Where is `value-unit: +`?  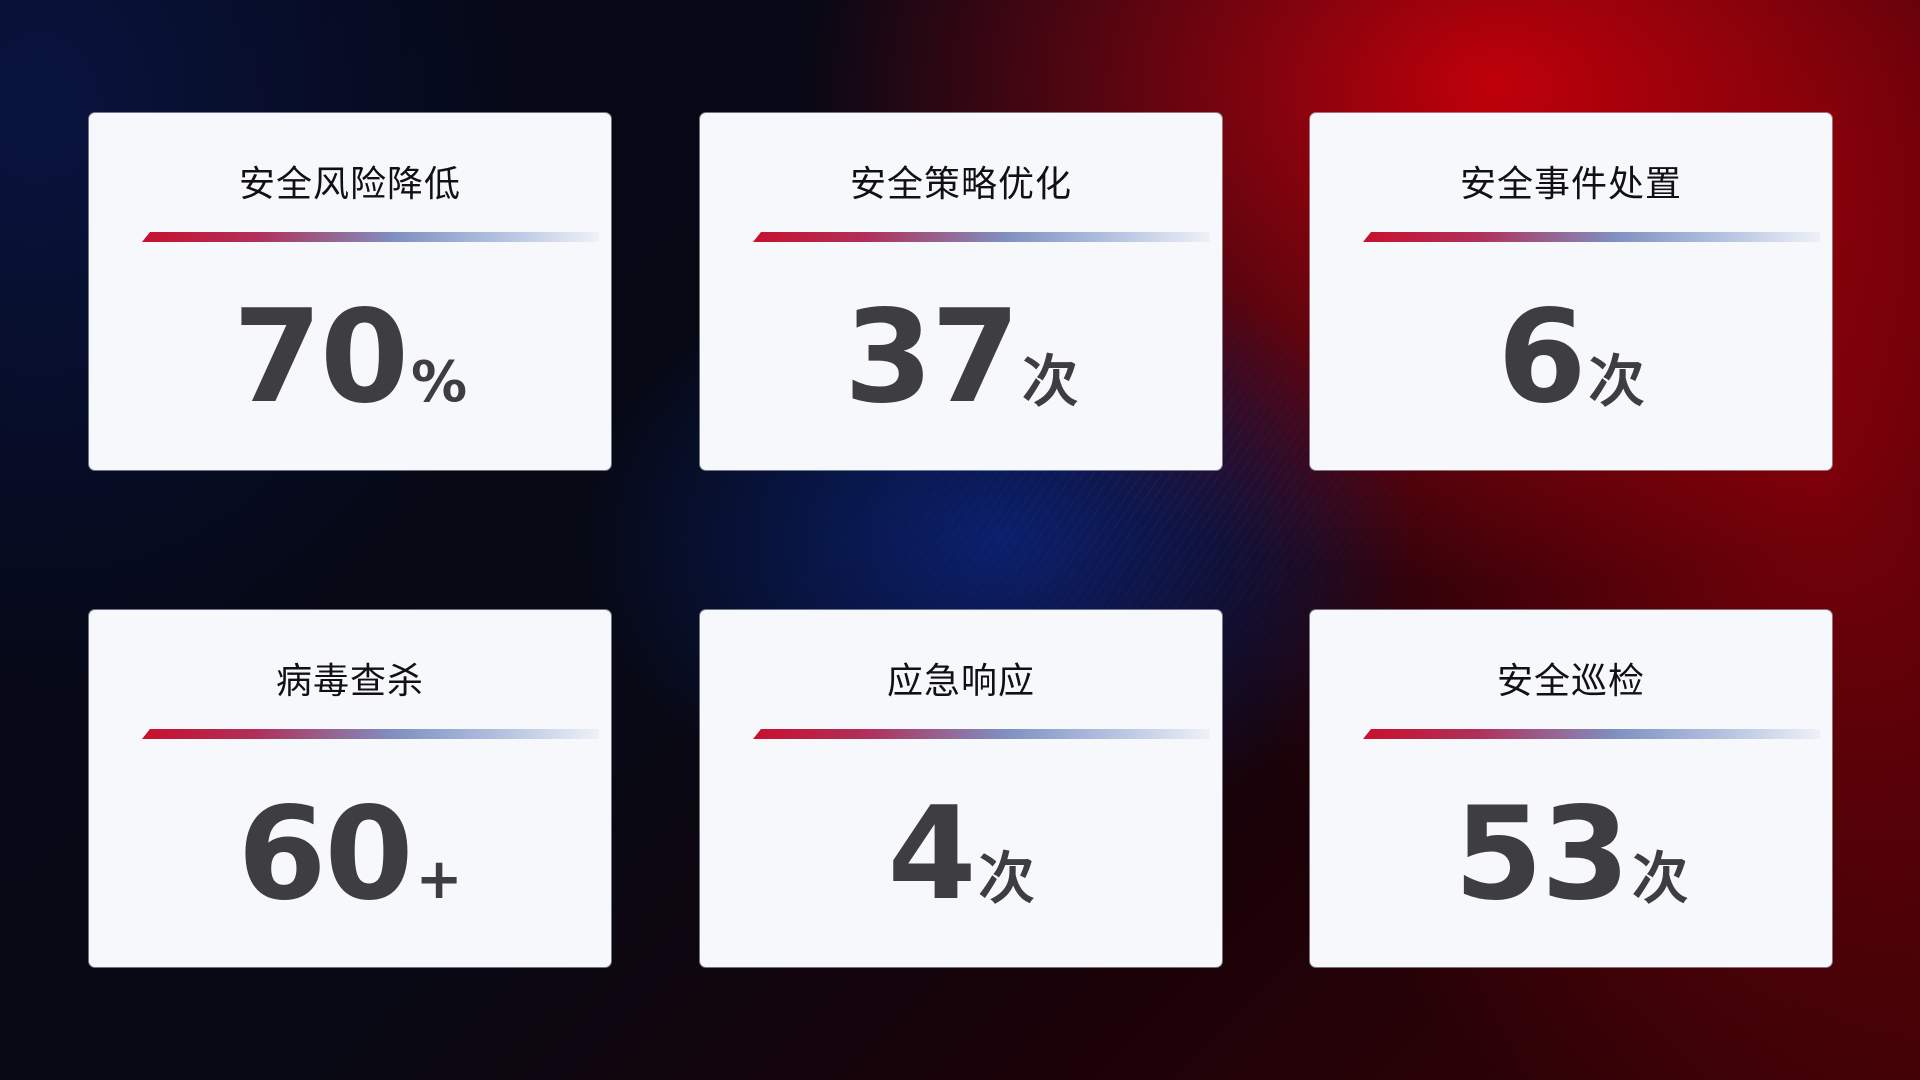 value-unit: + is located at coordinates (439, 879).